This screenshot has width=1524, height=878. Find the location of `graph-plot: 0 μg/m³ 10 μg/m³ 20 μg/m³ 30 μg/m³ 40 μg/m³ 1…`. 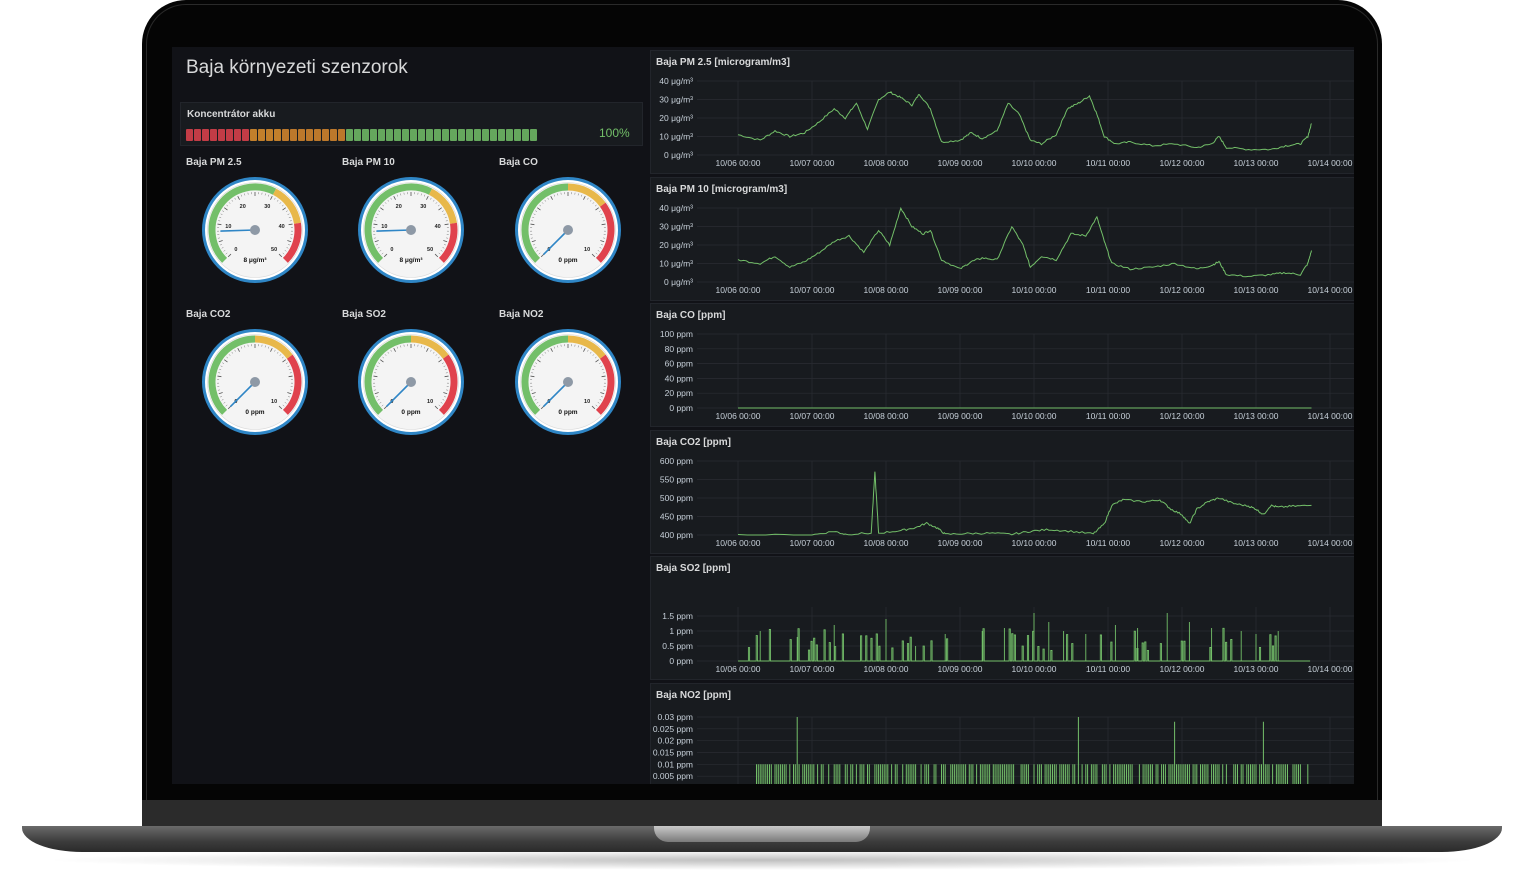

graph-plot: 0 μg/m³ 10 μg/m³ 20 μg/m³ 30 μg/m³ 40 μg/m³ 1… is located at coordinates (1006, 122).